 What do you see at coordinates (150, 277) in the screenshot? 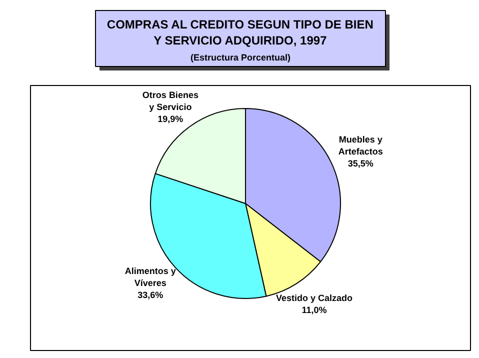
I see `slice-label: Alimentos y Víveres` at bounding box center [150, 277].